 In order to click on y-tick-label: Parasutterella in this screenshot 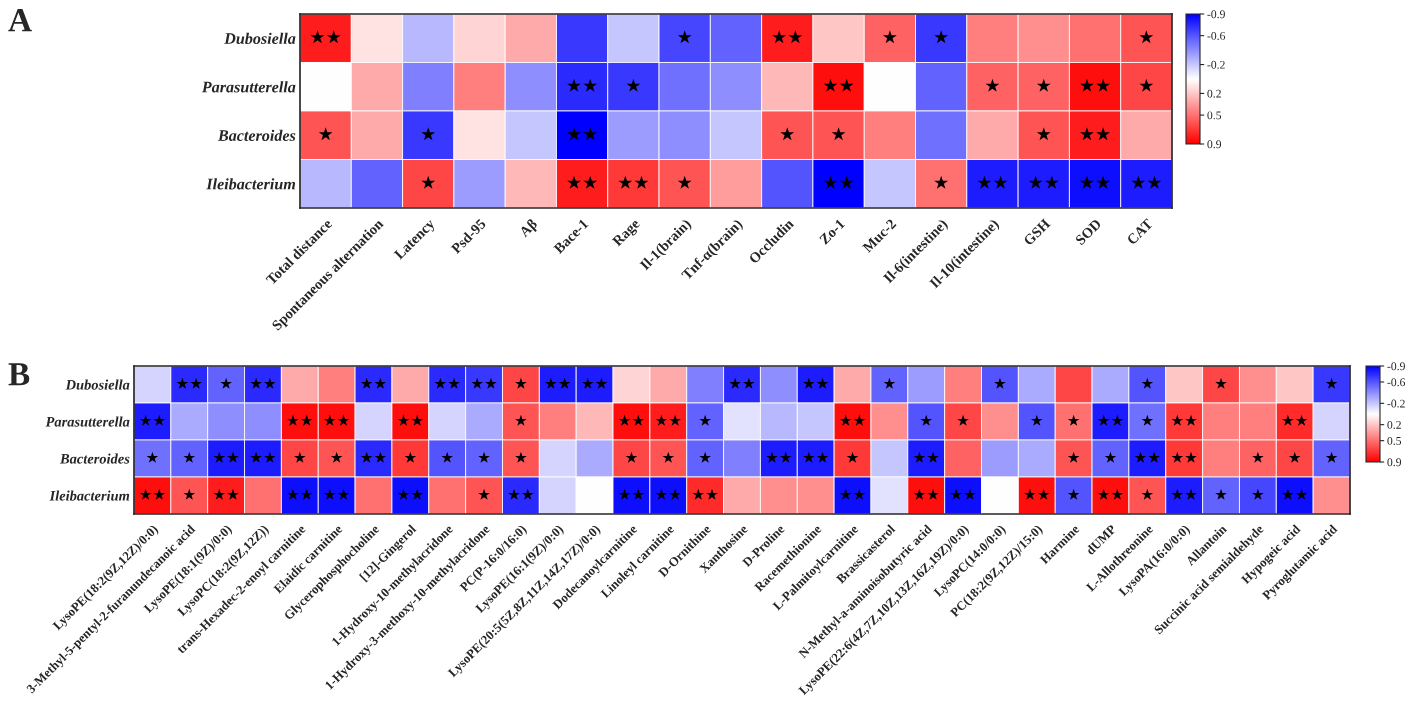, I will do `click(248, 87)`.